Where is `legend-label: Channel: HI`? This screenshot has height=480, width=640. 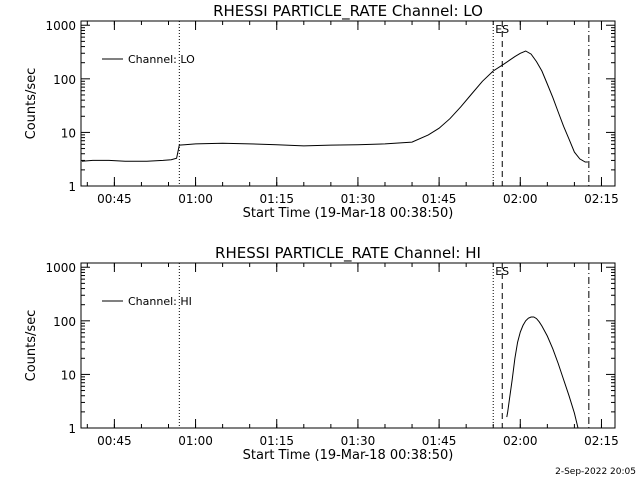
legend-label: Channel: HI is located at coordinates (160, 301).